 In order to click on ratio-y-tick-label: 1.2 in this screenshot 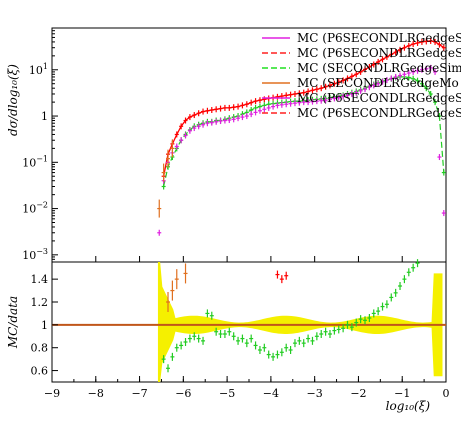, I will do `click(40, 302)`.